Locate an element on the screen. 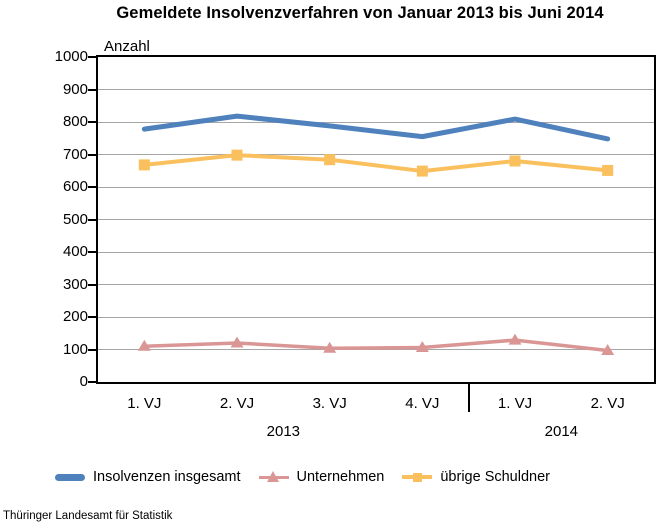 The image size is (668, 527). legend-item-0: Insolvenzen insgesamt is located at coordinates (148, 477).